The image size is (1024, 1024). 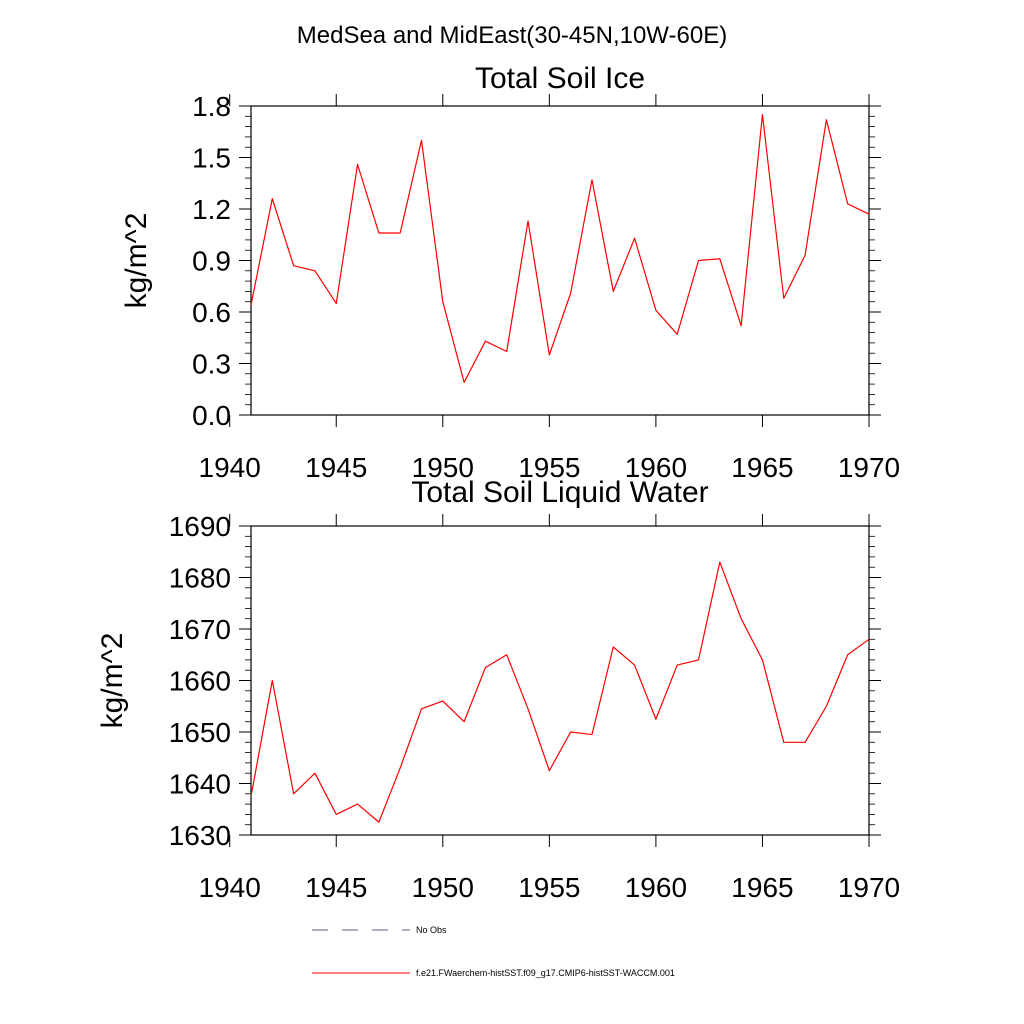 I want to click on legend-label-1: No Obs, so click(x=431, y=930).